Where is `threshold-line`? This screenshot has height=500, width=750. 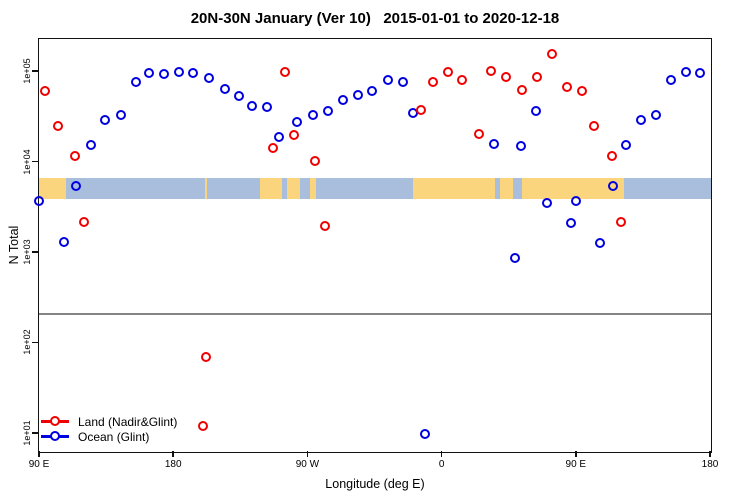
threshold-line is located at coordinates (375, 314).